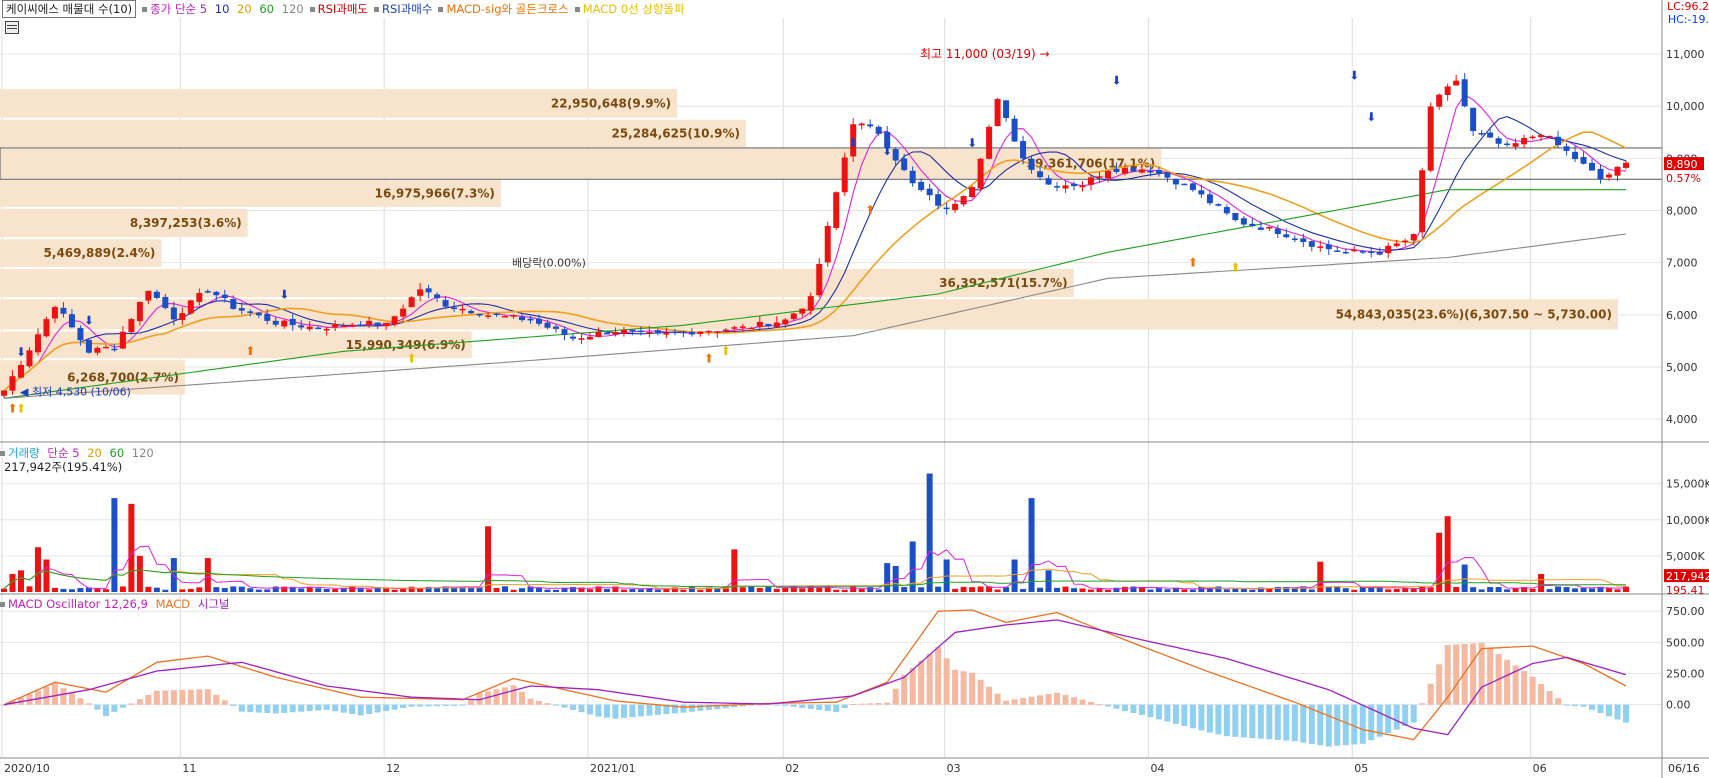  I want to click on legend-ma: 종가 단순 5 10 20 60 120, so click(223, 9).